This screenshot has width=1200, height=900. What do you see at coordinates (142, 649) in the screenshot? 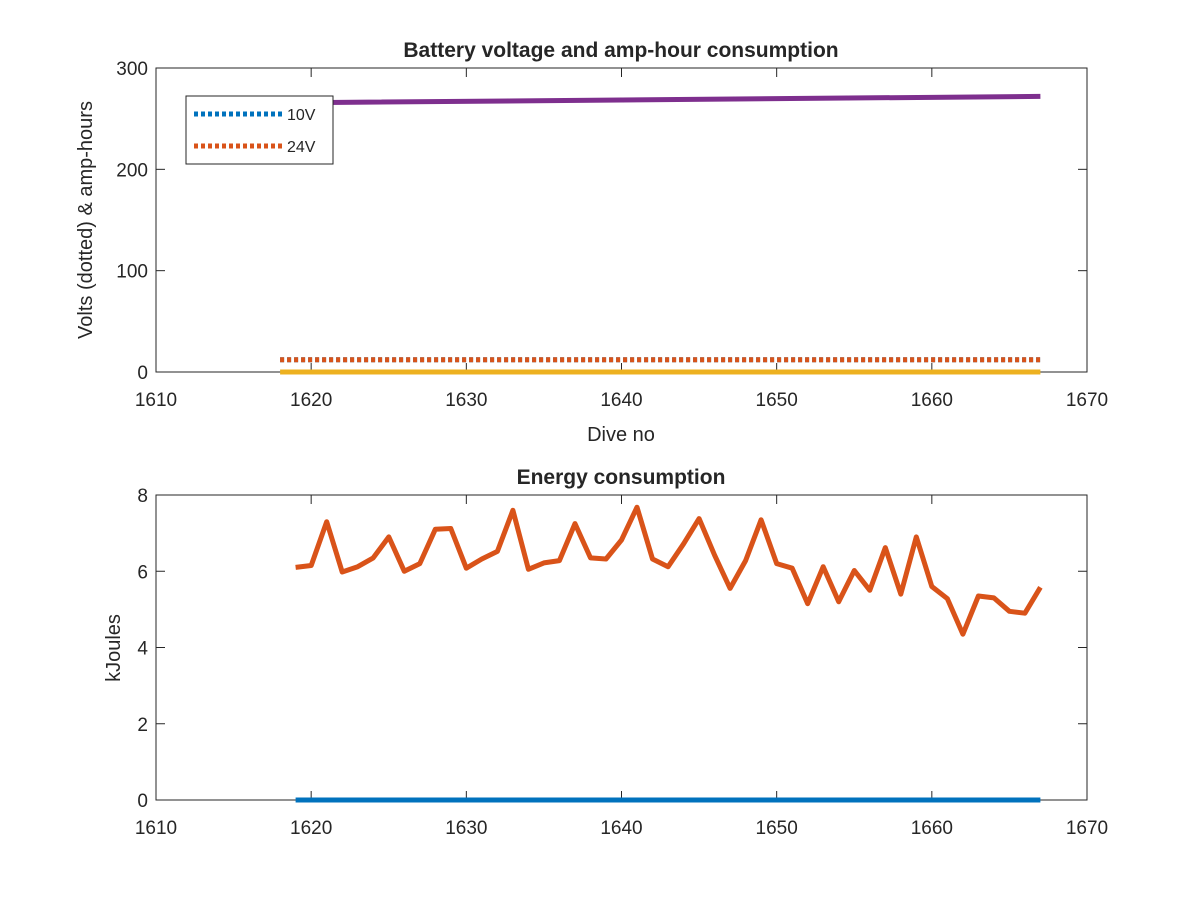
I see `energy-y-tick-label: 4` at bounding box center [142, 649].